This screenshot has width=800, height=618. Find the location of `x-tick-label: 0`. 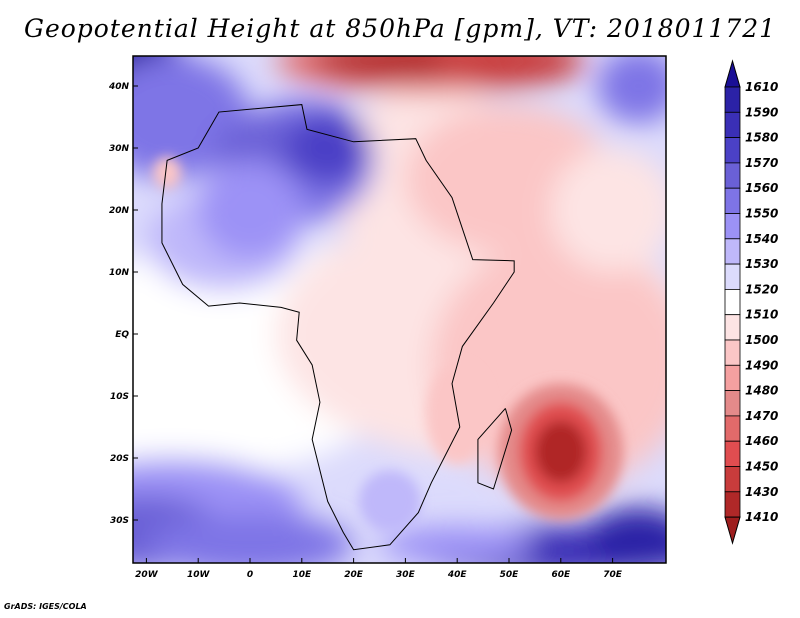

x-tick-label: 0 is located at coordinates (250, 575).